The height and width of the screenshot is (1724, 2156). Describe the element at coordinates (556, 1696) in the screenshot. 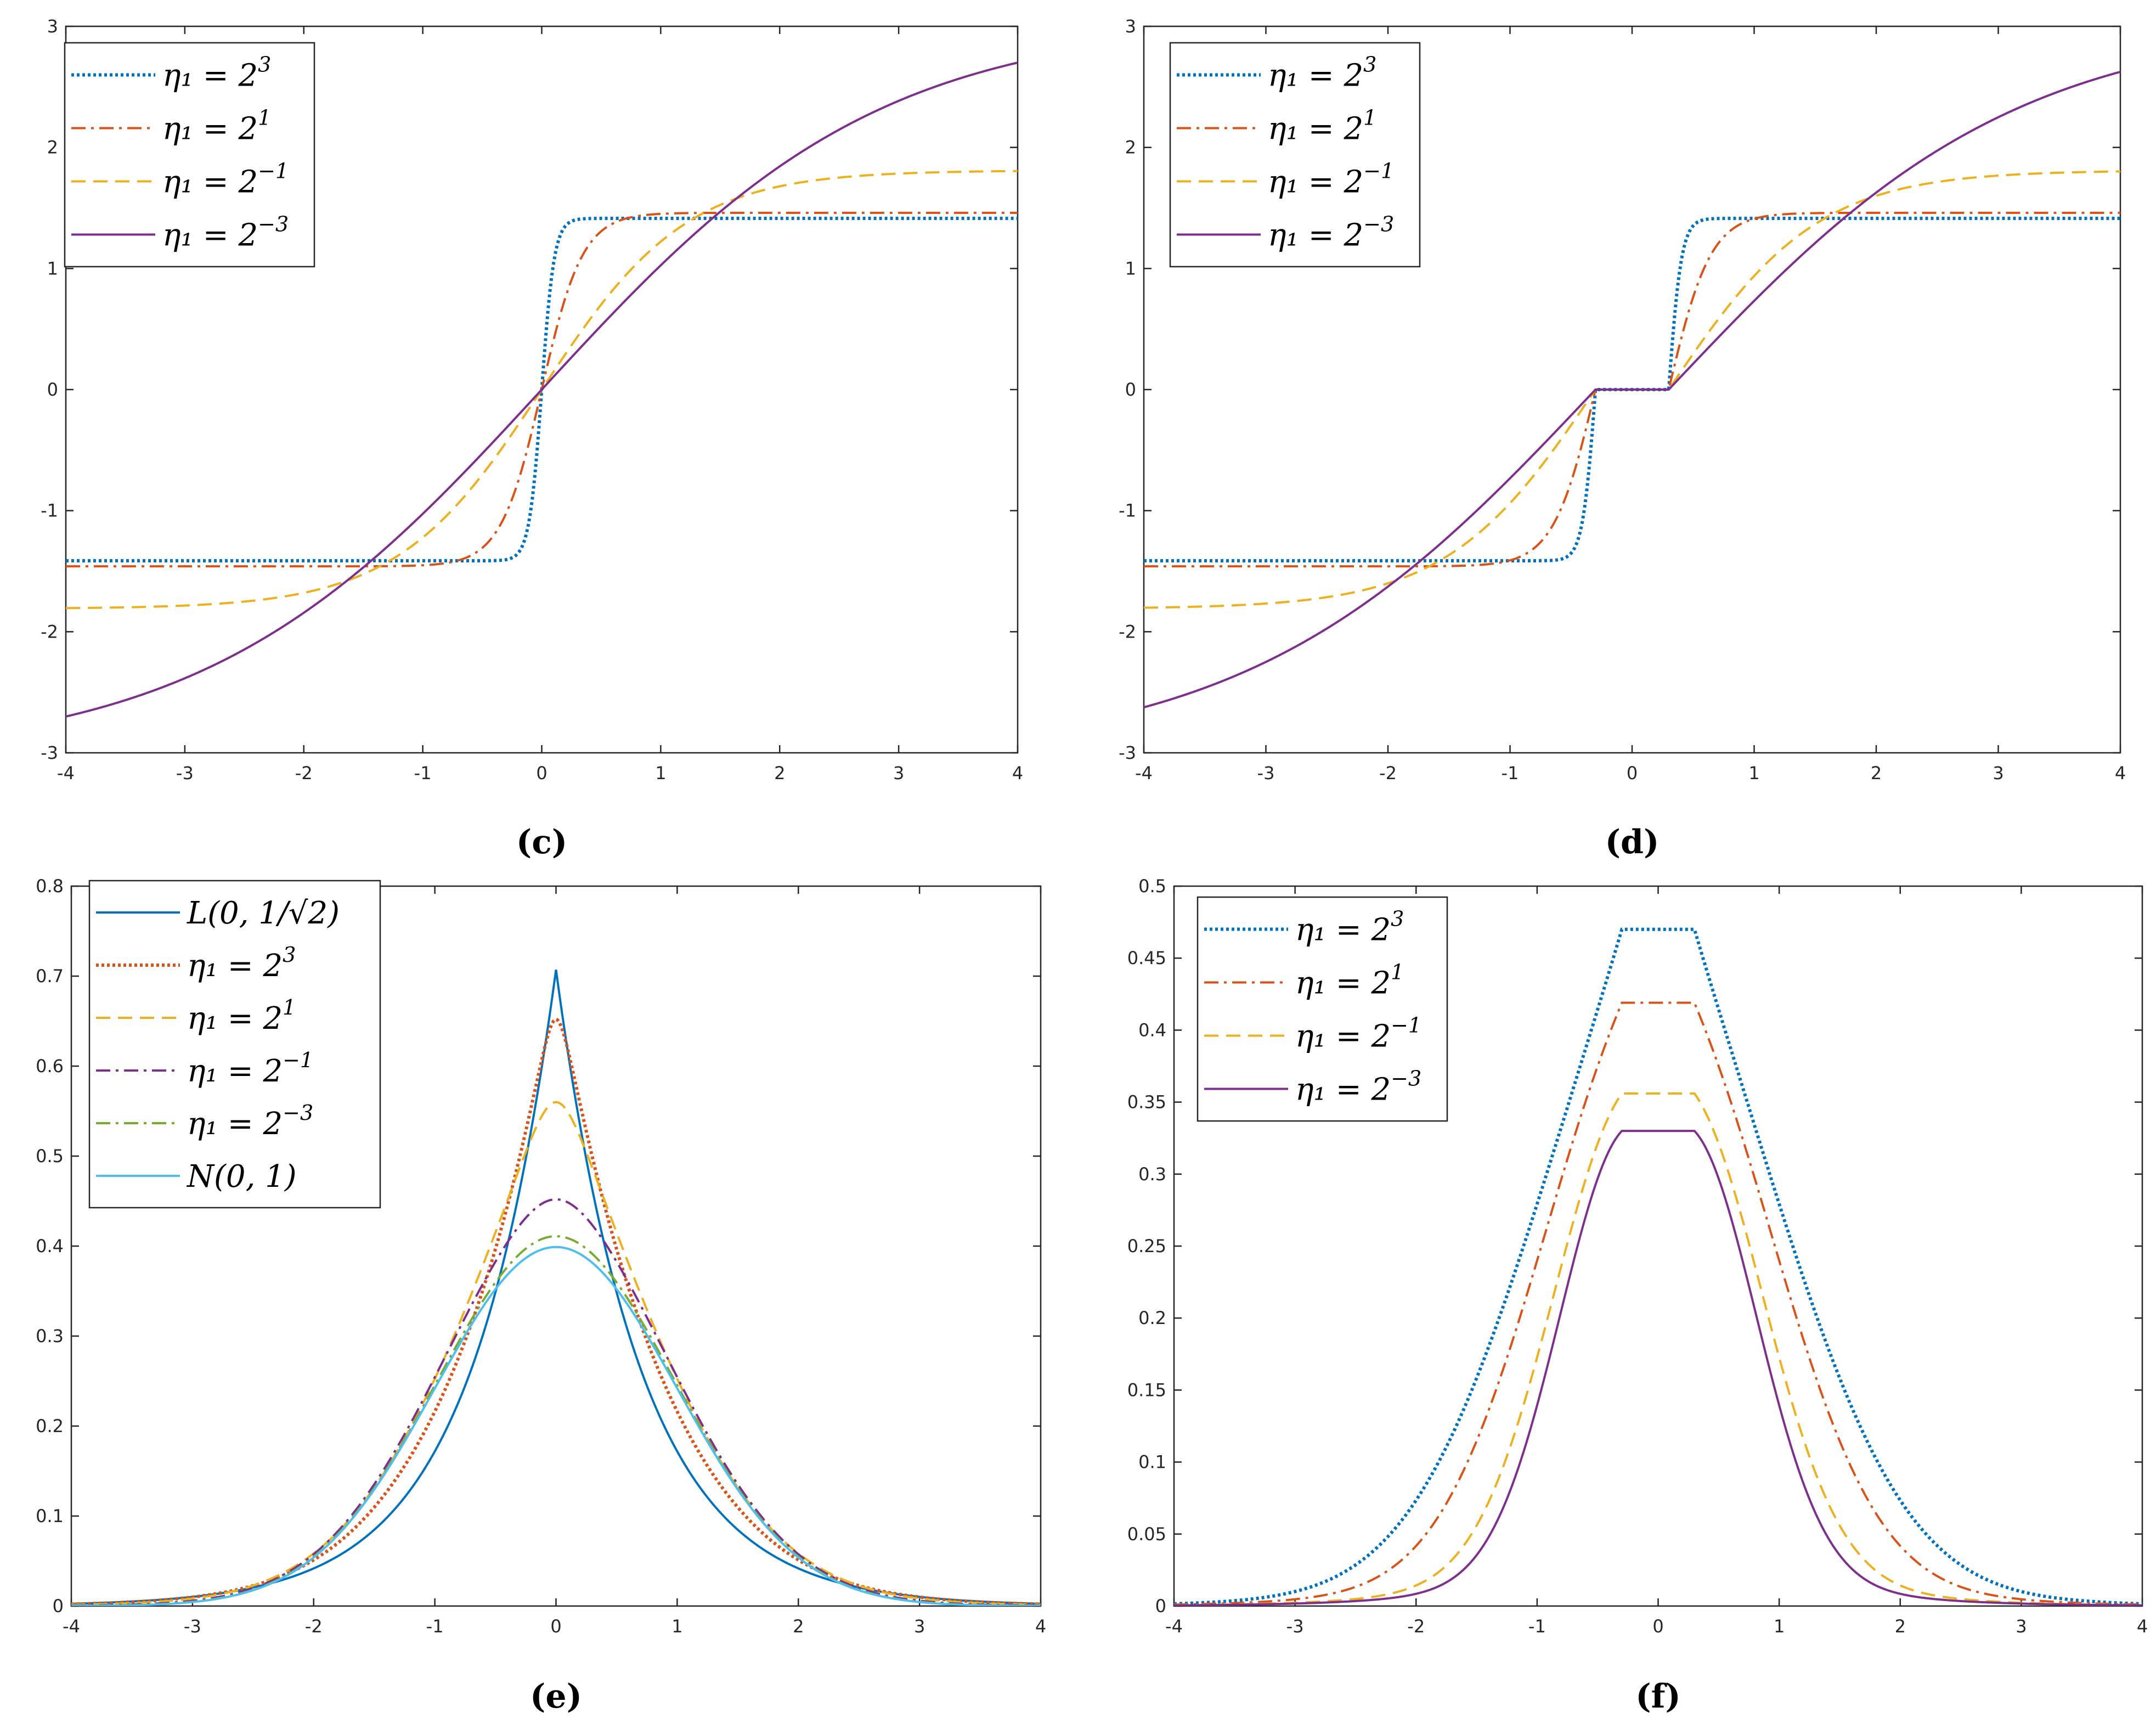

I see `panel-label-e: (e)` at that location.